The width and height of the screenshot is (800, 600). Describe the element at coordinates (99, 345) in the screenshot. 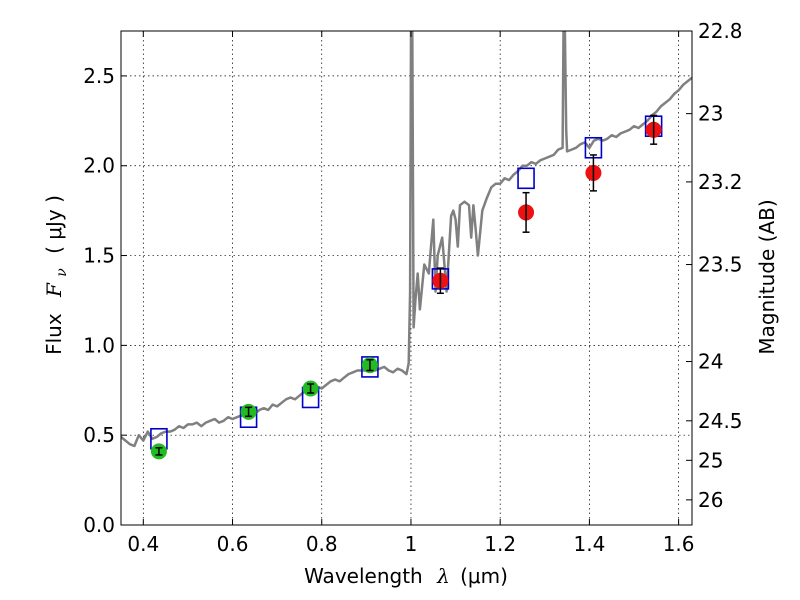

I see `y-tick-label: 1.0` at that location.